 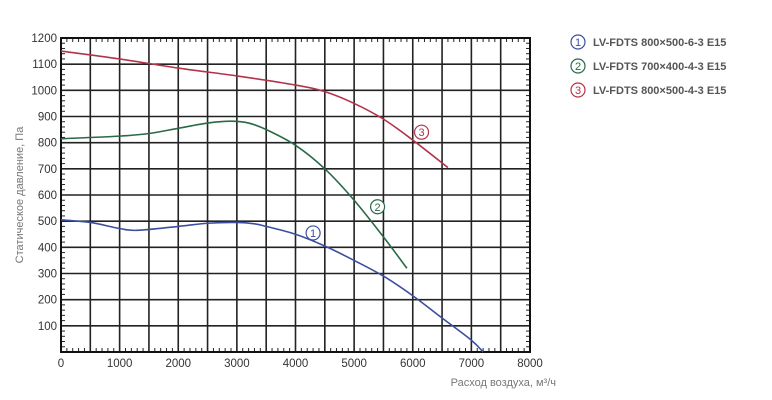 What do you see at coordinates (296, 364) in the screenshot?
I see `x-tick-label: 4000` at bounding box center [296, 364].